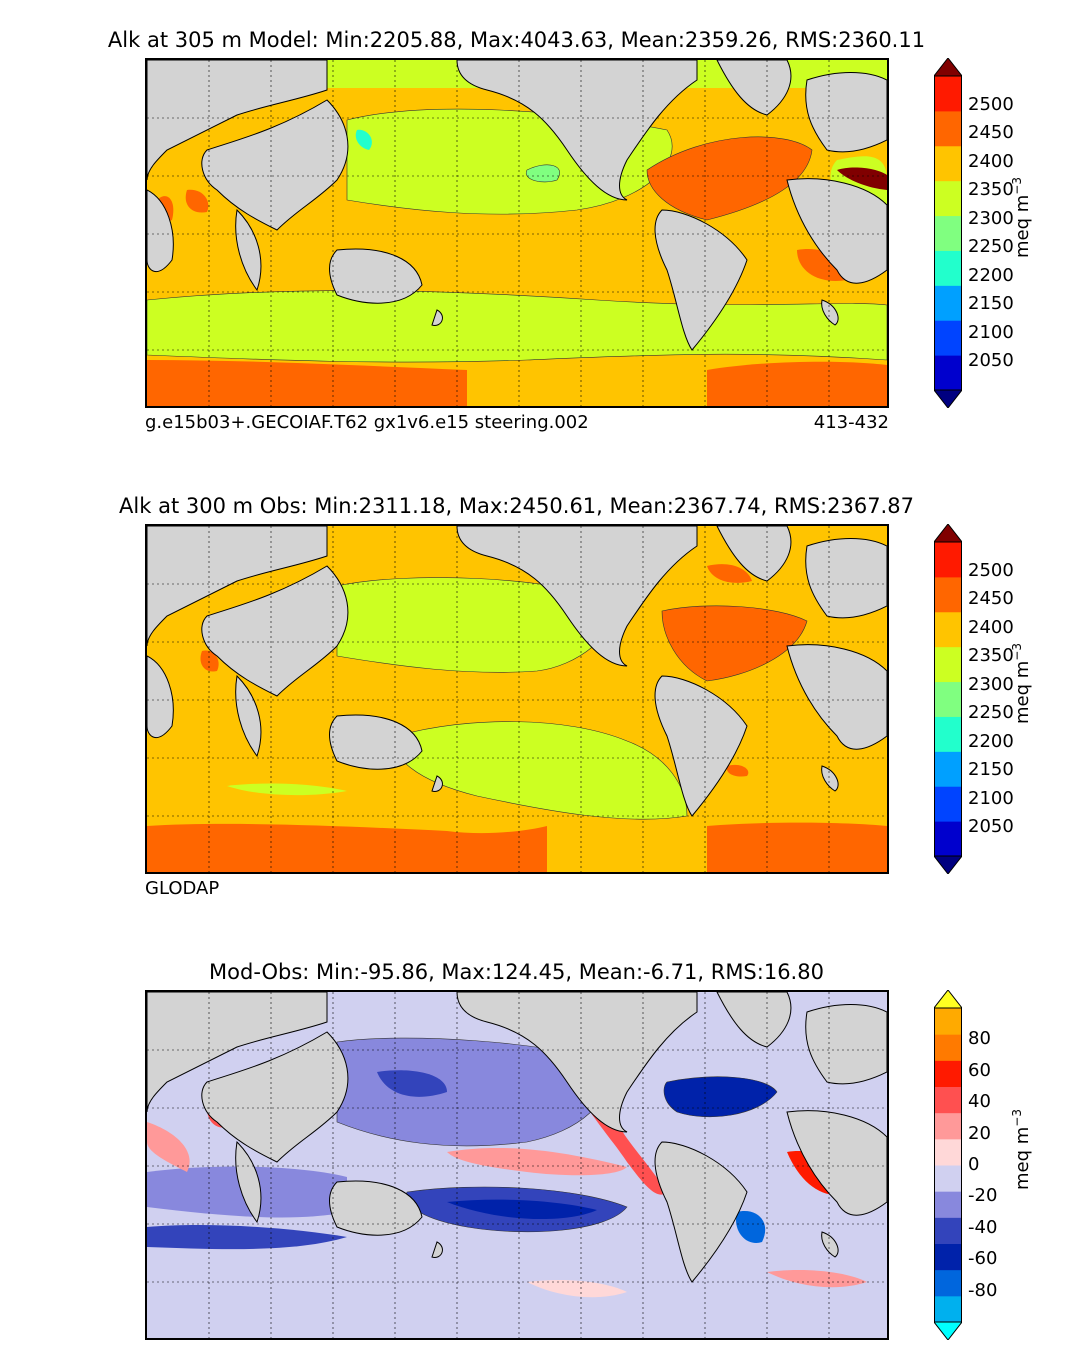 This screenshot has width=1088, height=1372. I want to click on colorbar-tick-label: 80, so click(979, 1039).